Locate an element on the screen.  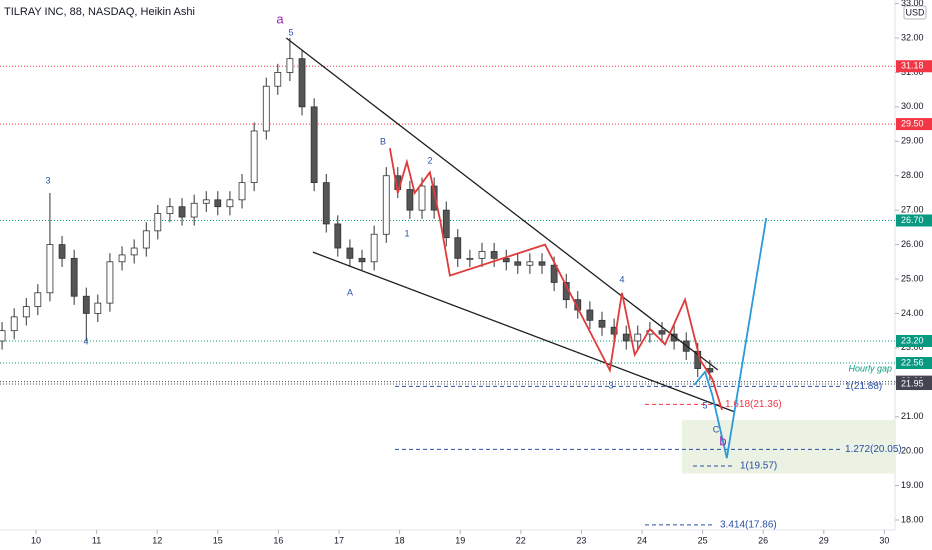
x-tick-label: 26 is located at coordinates (763, 540).